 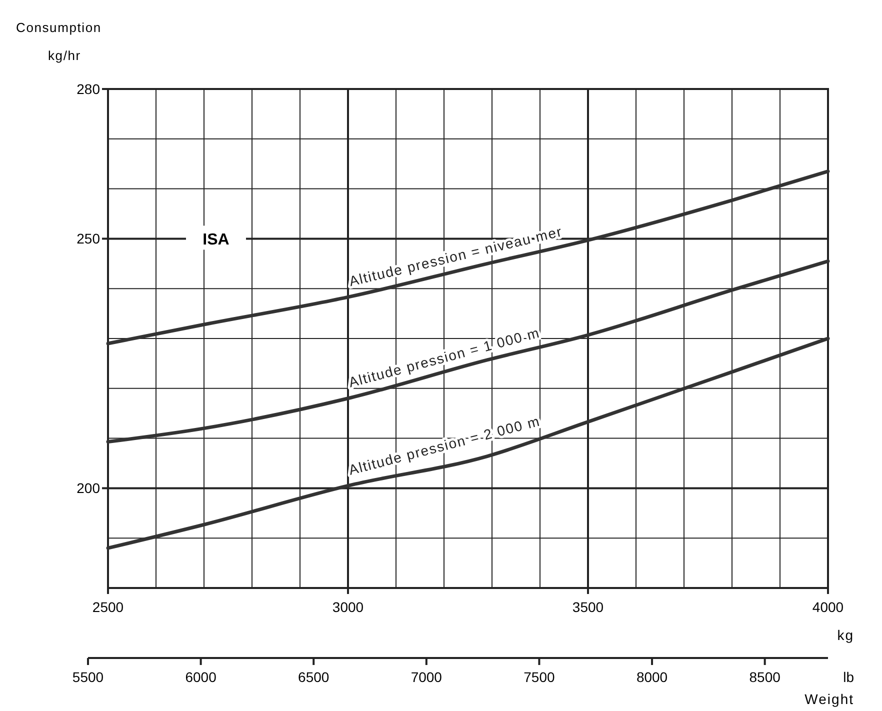 I want to click on x-axis-title: kg, so click(x=845, y=635).